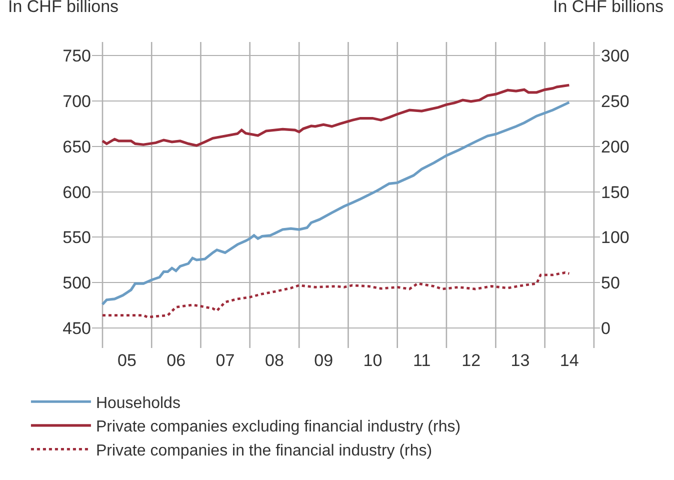 The height and width of the screenshot is (480, 674). Describe the element at coordinates (615, 56) in the screenshot. I see `y2-tick-label: 300` at that location.